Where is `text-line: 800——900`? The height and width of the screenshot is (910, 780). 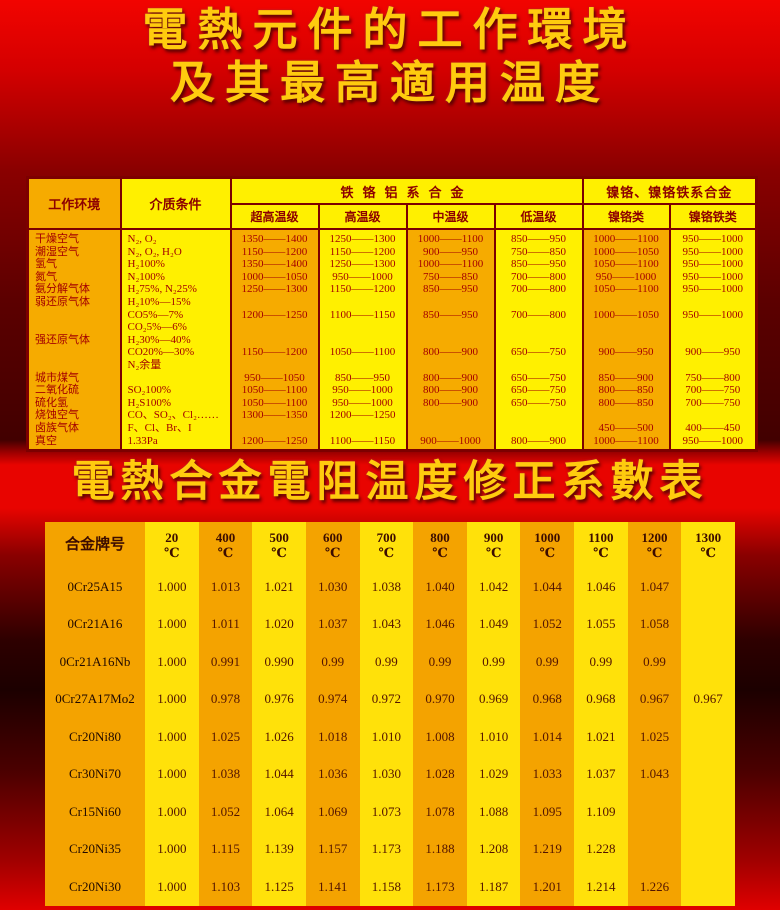
text-line: 800——900 is located at coordinates (450, 402).